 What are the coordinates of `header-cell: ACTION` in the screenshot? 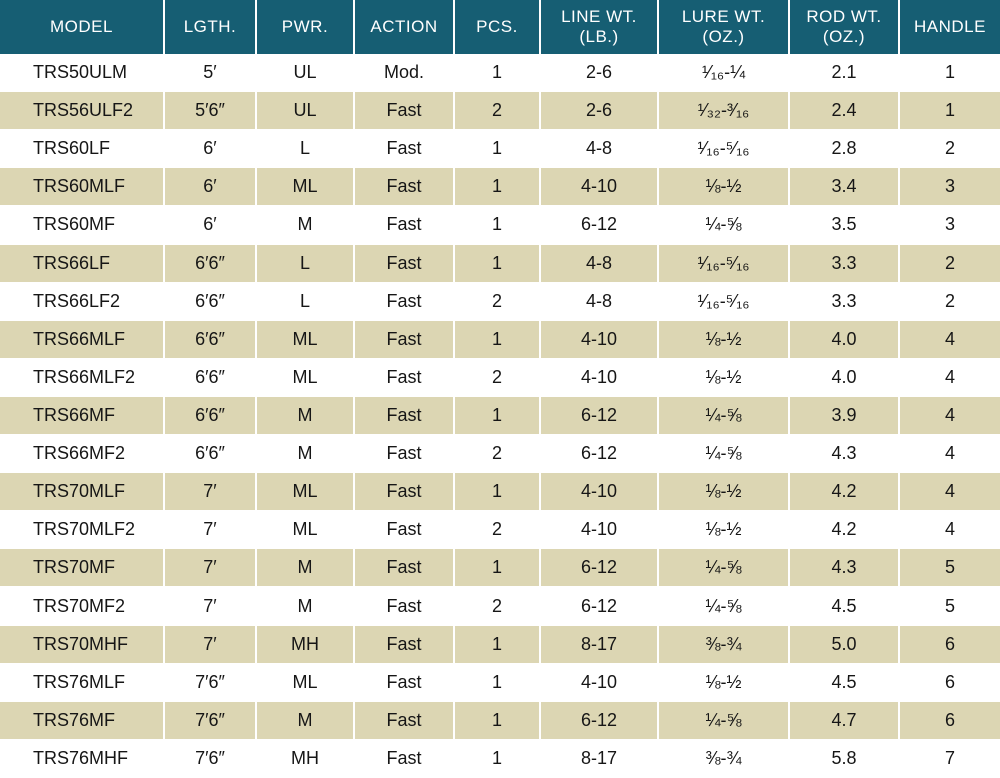 It's located at (405, 27).